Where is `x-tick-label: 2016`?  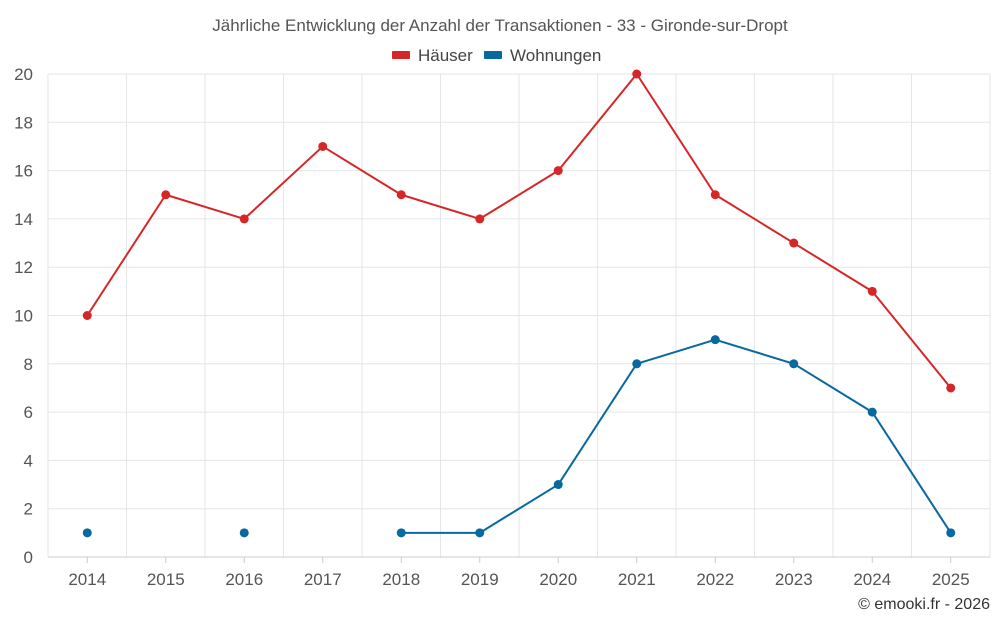 x-tick-label: 2016 is located at coordinates (244, 579).